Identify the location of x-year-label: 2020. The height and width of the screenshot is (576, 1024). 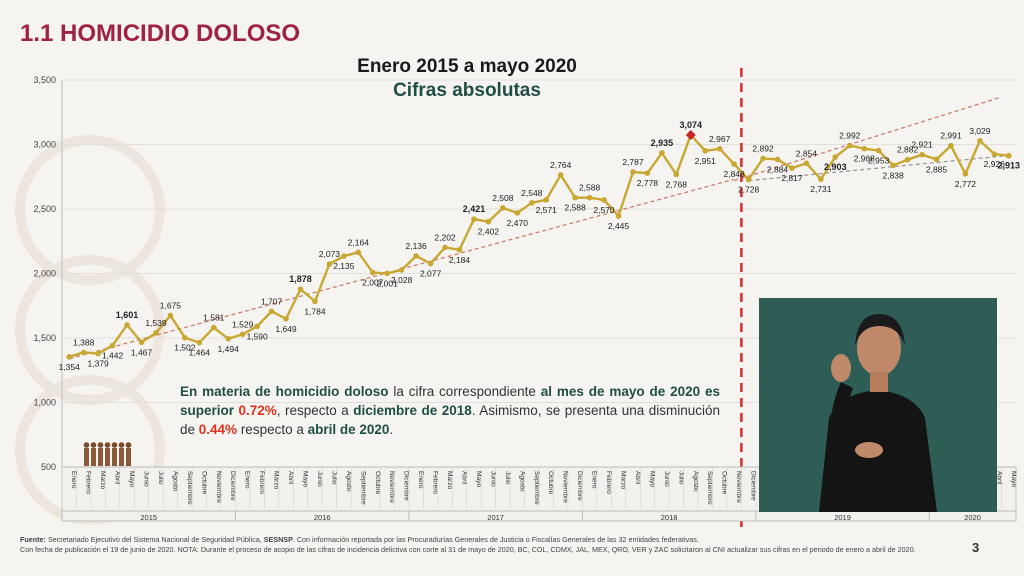
(972, 517).